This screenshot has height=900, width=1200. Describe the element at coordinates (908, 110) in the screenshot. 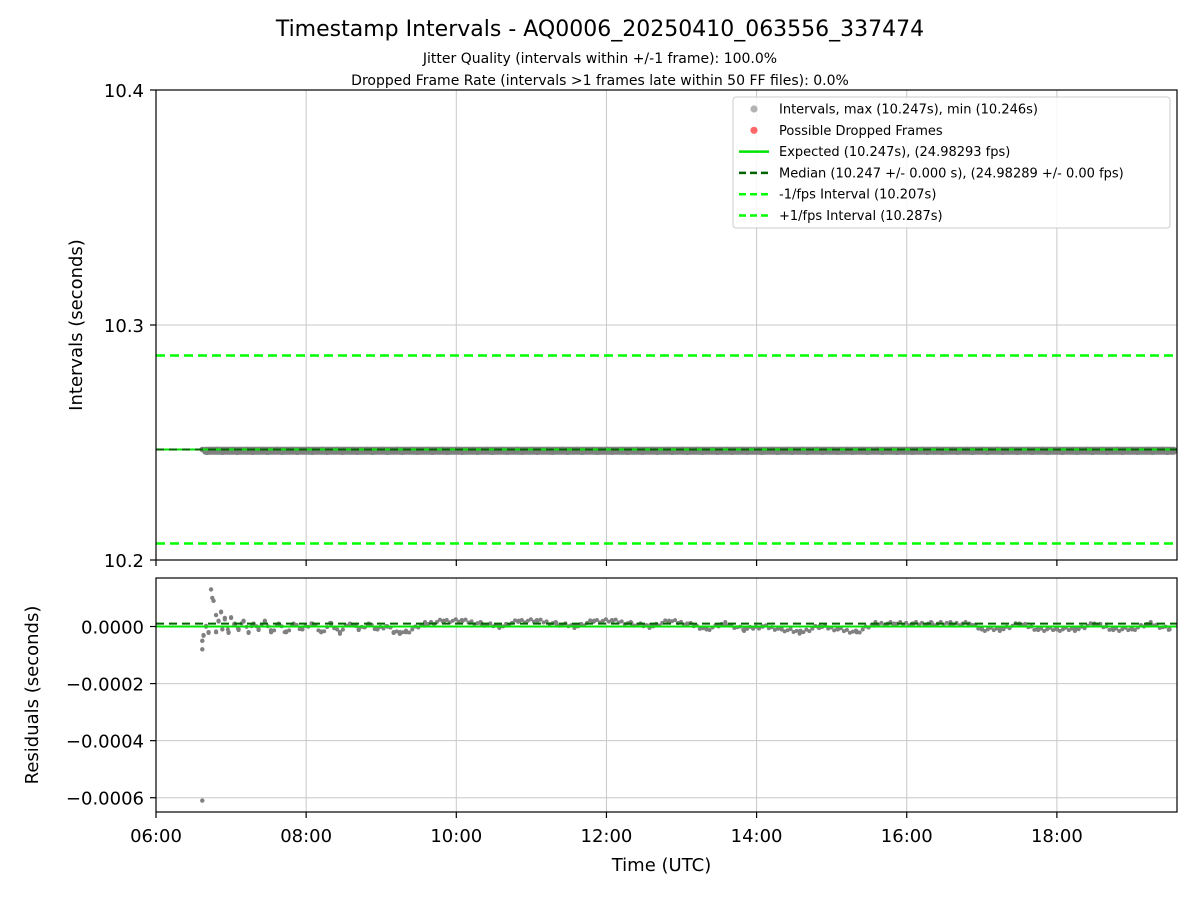

I see `legend-label-0: Intervals, max (10.247s), min (10.246s)` at that location.